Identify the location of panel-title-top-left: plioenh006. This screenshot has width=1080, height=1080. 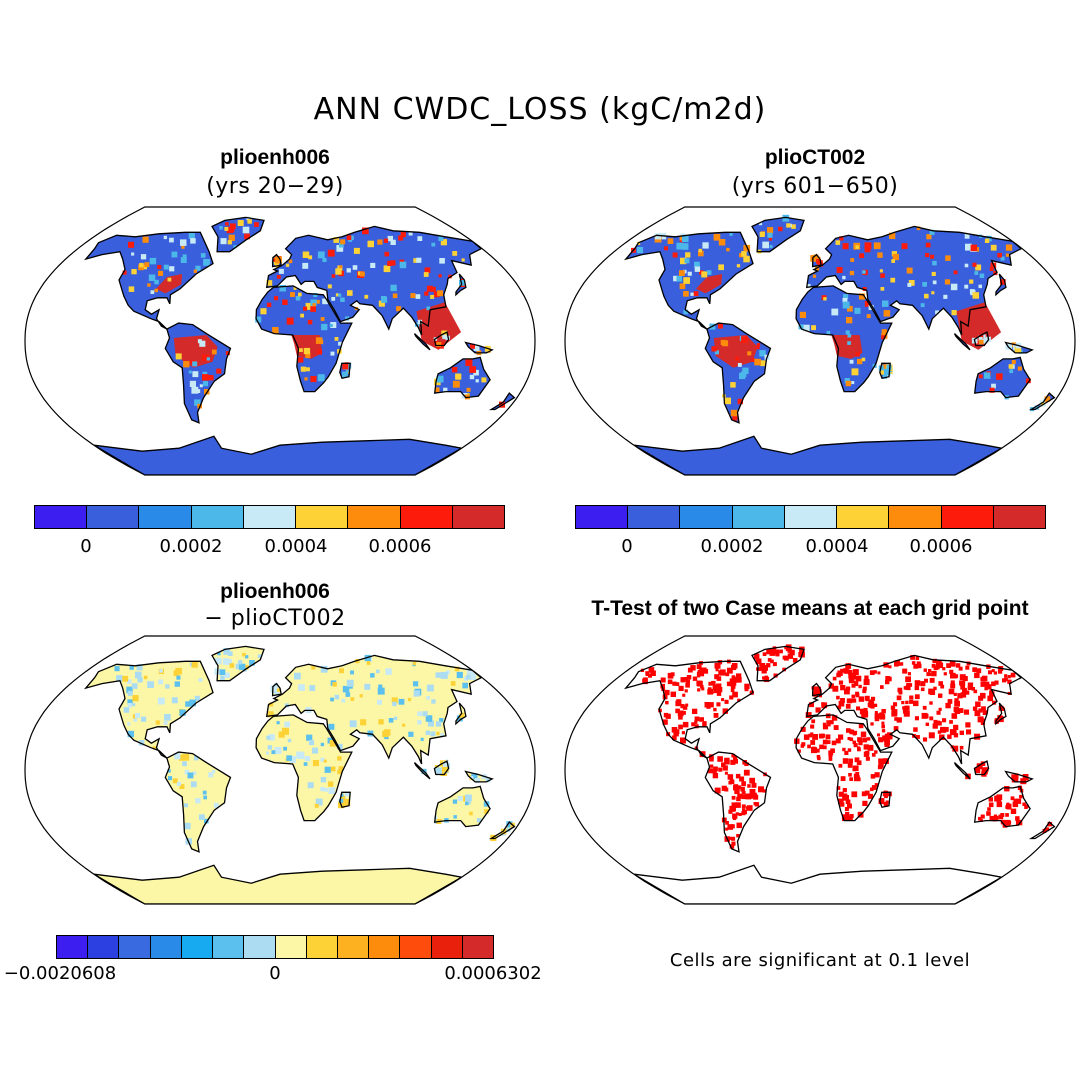
(275, 157).